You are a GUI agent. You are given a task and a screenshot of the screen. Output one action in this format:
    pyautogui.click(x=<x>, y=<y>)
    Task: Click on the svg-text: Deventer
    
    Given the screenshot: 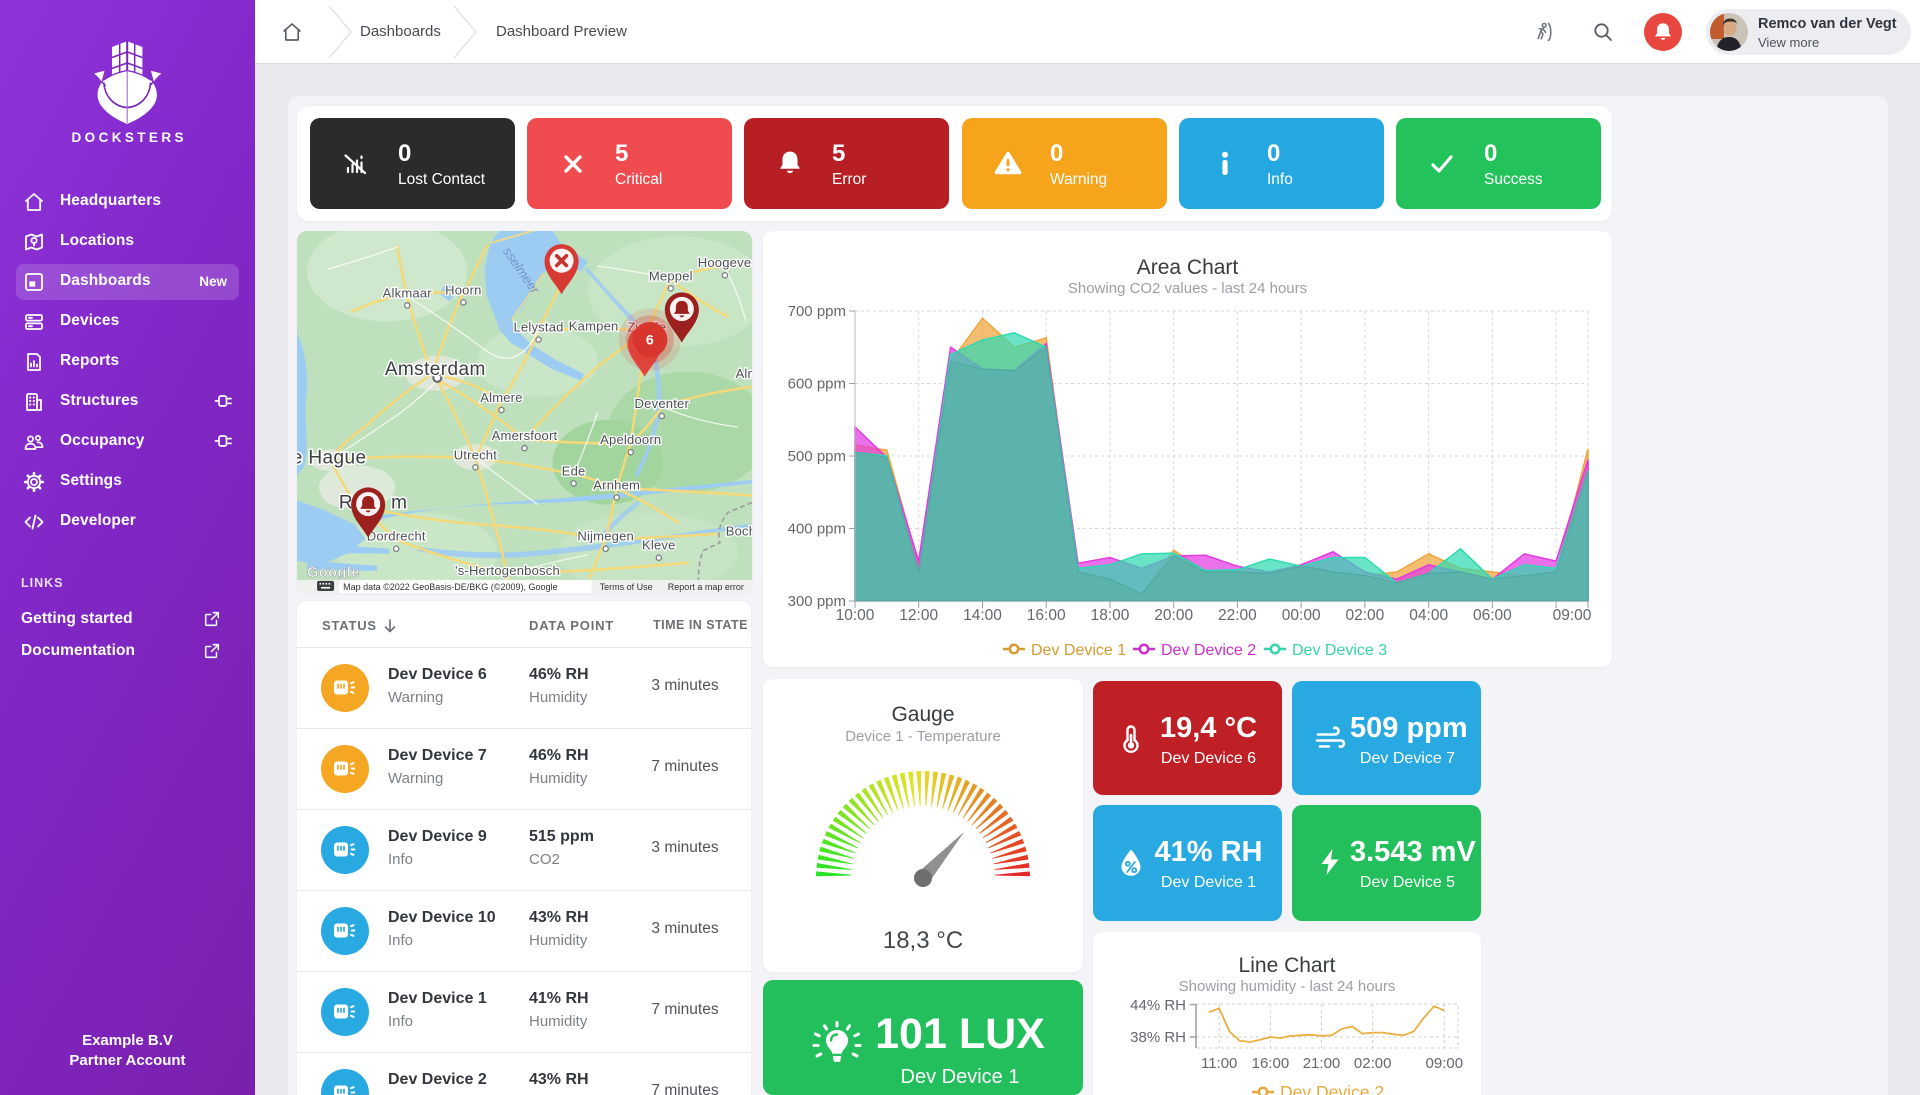 What is the action you would take?
    pyautogui.click(x=662, y=403)
    